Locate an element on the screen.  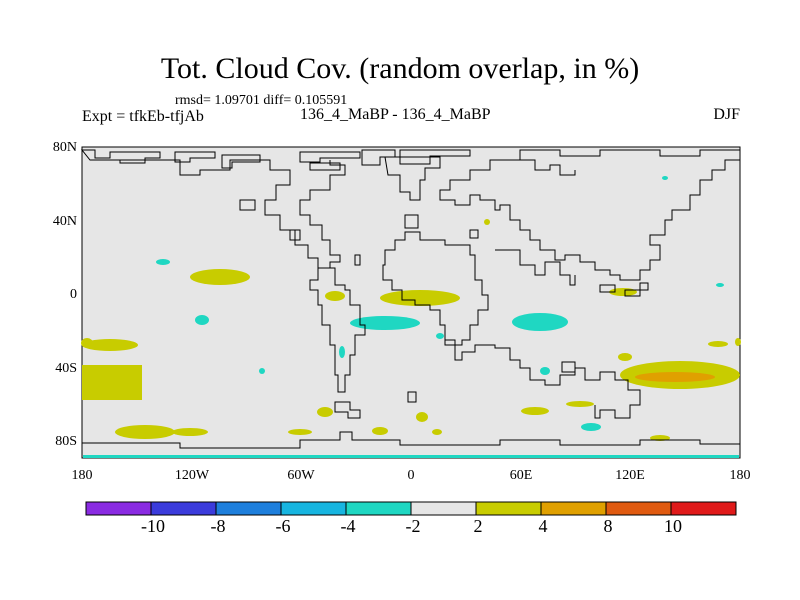
lon-tick-label: 60E is located at coordinates (521, 475).